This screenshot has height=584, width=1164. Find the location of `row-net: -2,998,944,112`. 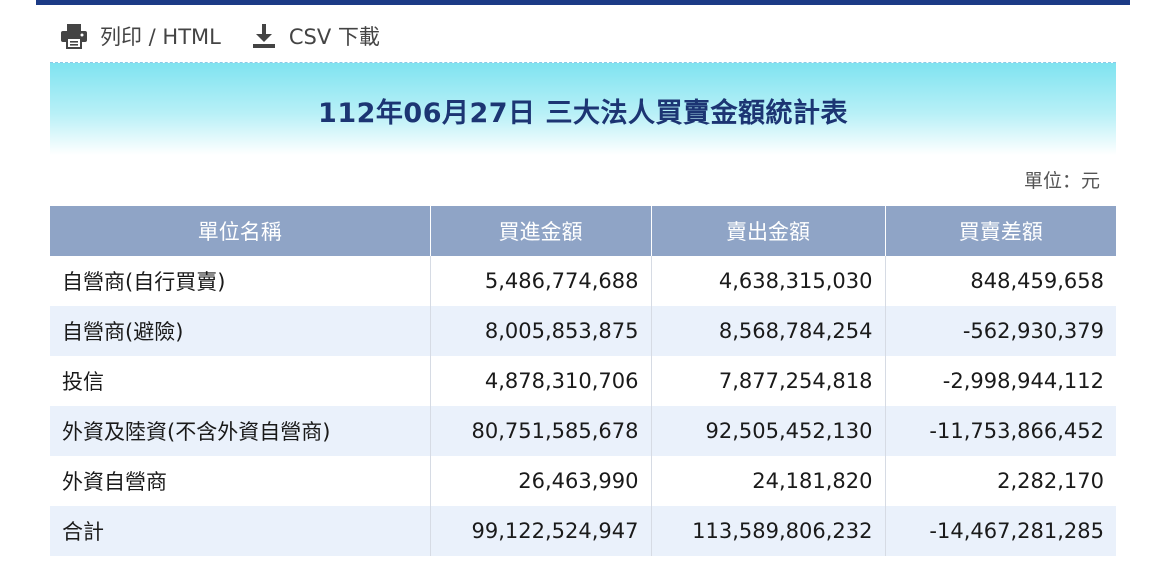

row-net: -2,998,944,112 is located at coordinates (1000, 381).